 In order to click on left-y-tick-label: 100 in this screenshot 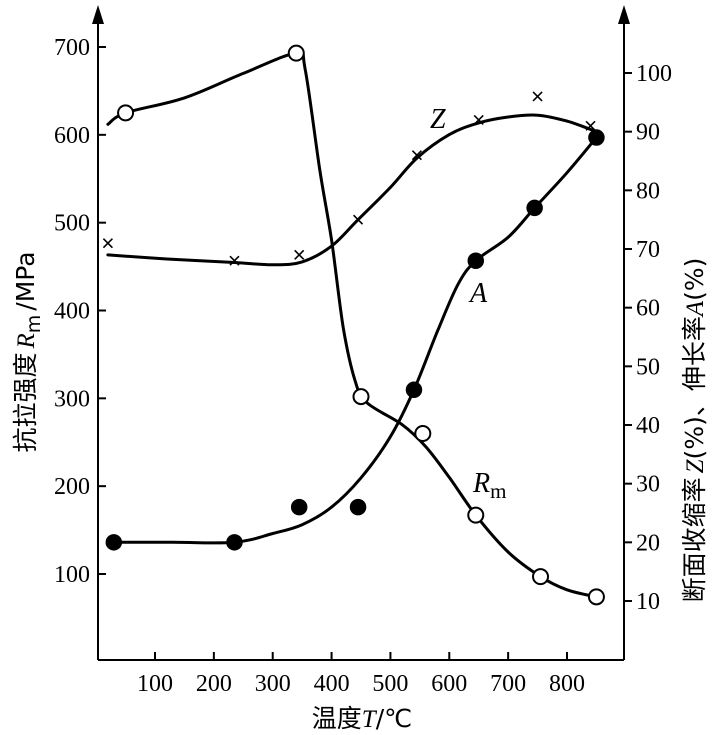, I will do `click(72, 575)`.